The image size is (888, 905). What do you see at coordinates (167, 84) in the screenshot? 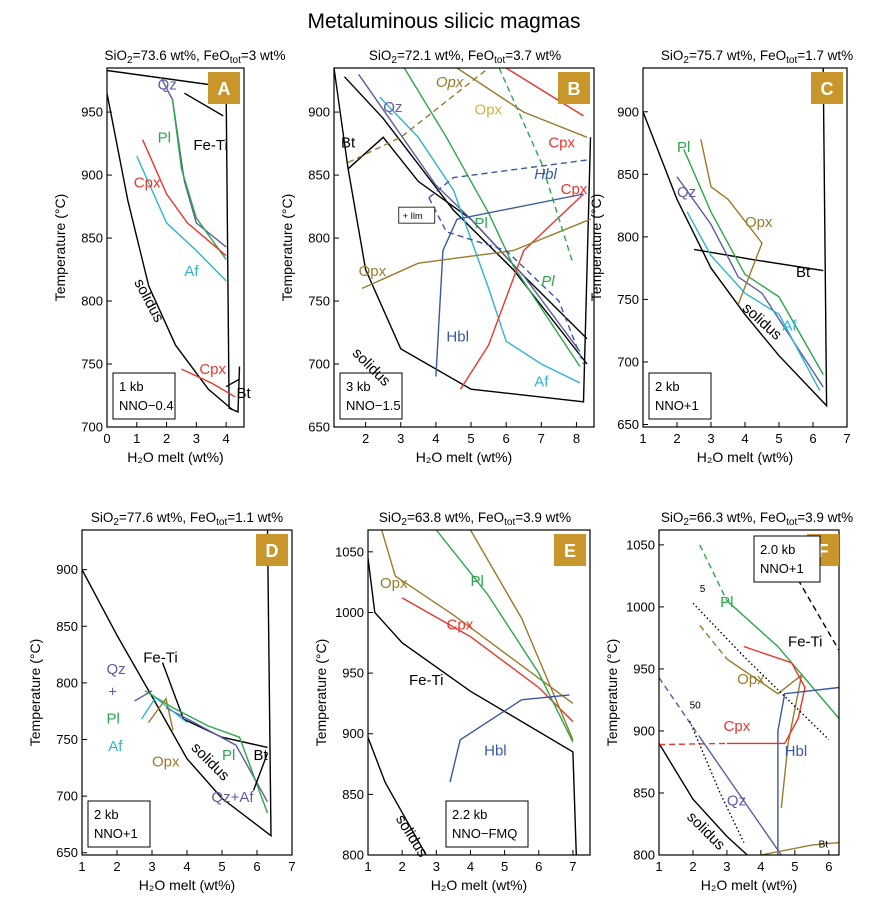
I see `phase-label: Qz` at bounding box center [167, 84].